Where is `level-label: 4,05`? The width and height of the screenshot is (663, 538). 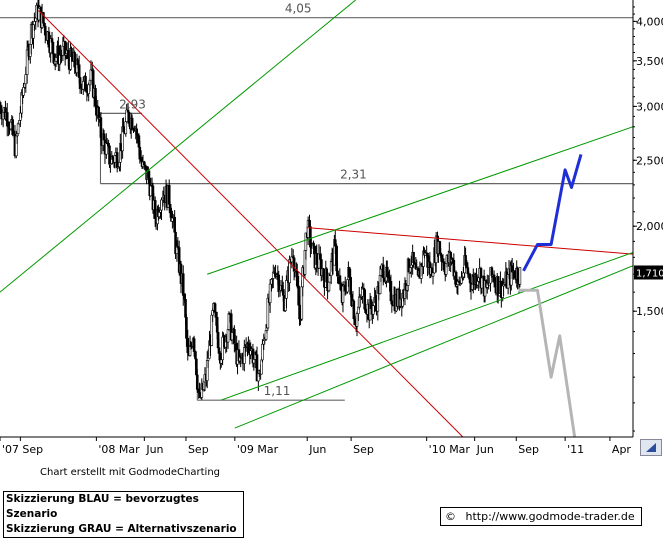
level-label: 4,05 is located at coordinates (298, 9).